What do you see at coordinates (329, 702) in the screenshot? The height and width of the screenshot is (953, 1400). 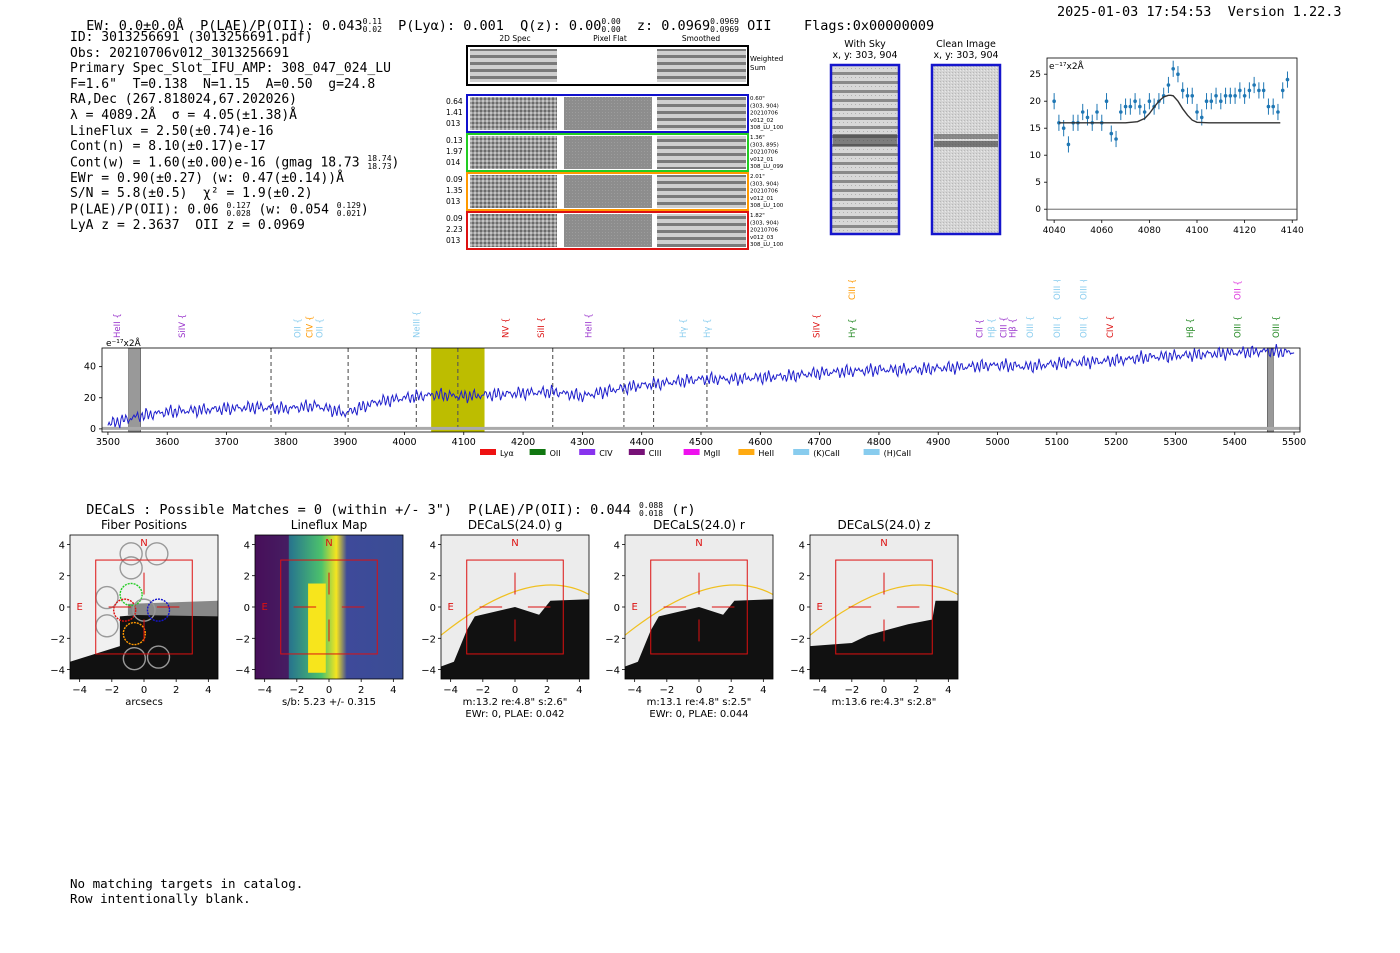 I see `decals-xlabel: s/b: 5.23 +/- 0.315` at bounding box center [329, 702].